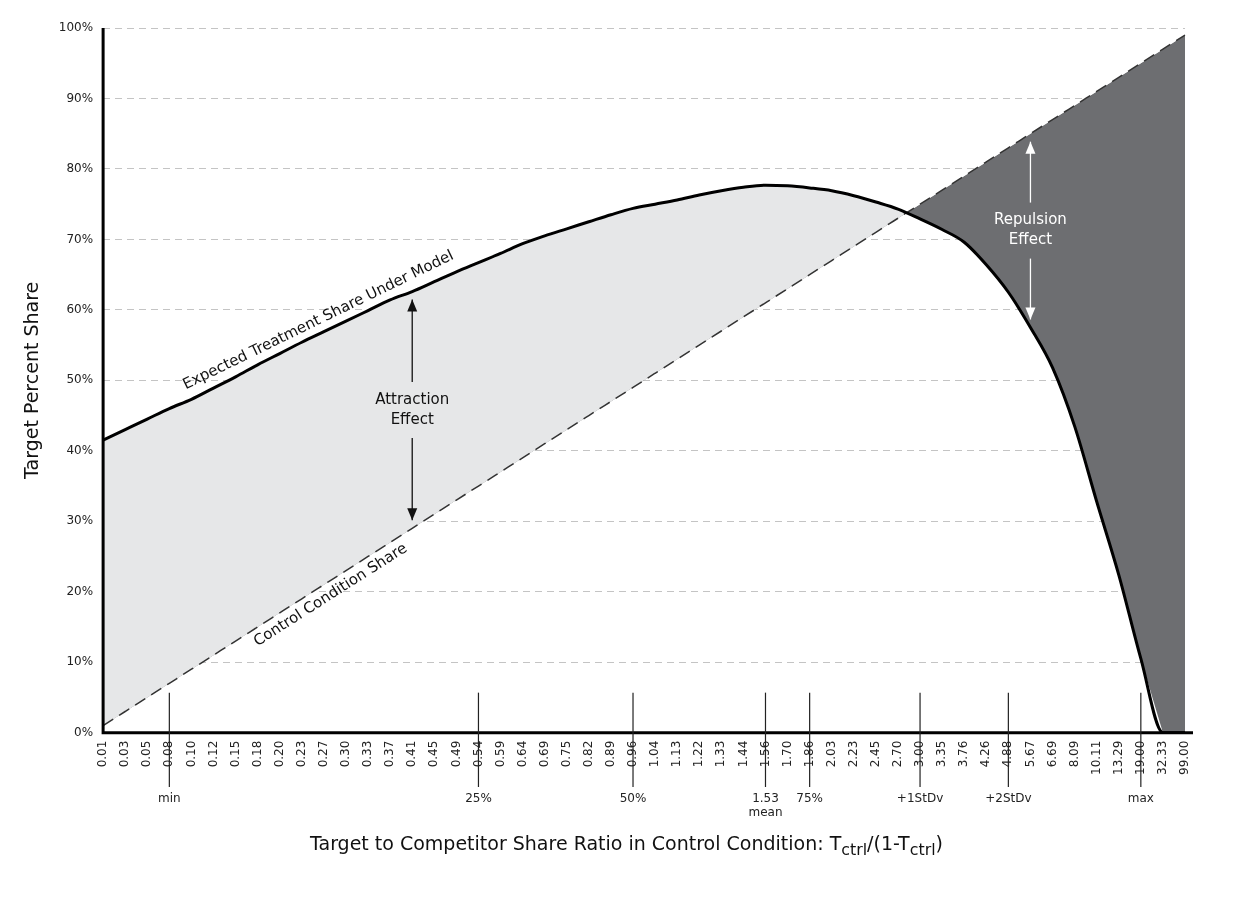 This screenshot has width=1253, height=899. What do you see at coordinates (941, 754) in the screenshot?
I see `x-tick-label: 3.35` at bounding box center [941, 754].